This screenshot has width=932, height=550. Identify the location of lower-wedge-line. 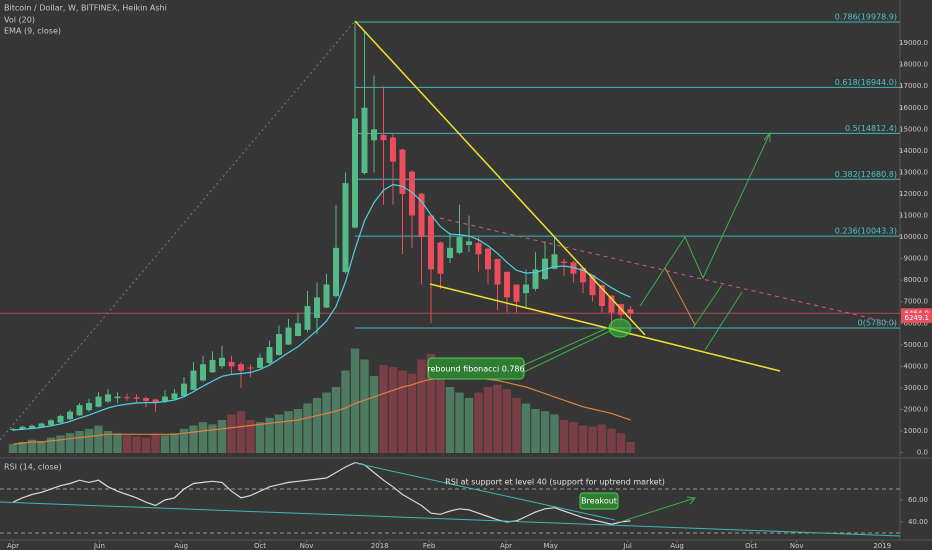
(605, 327).